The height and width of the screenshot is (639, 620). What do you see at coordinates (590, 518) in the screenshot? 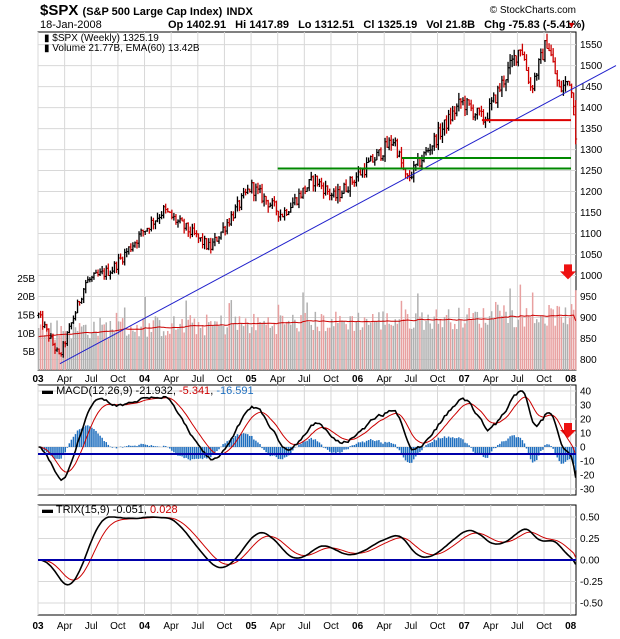
I see `trix-tick-label: 0.50` at bounding box center [590, 518].